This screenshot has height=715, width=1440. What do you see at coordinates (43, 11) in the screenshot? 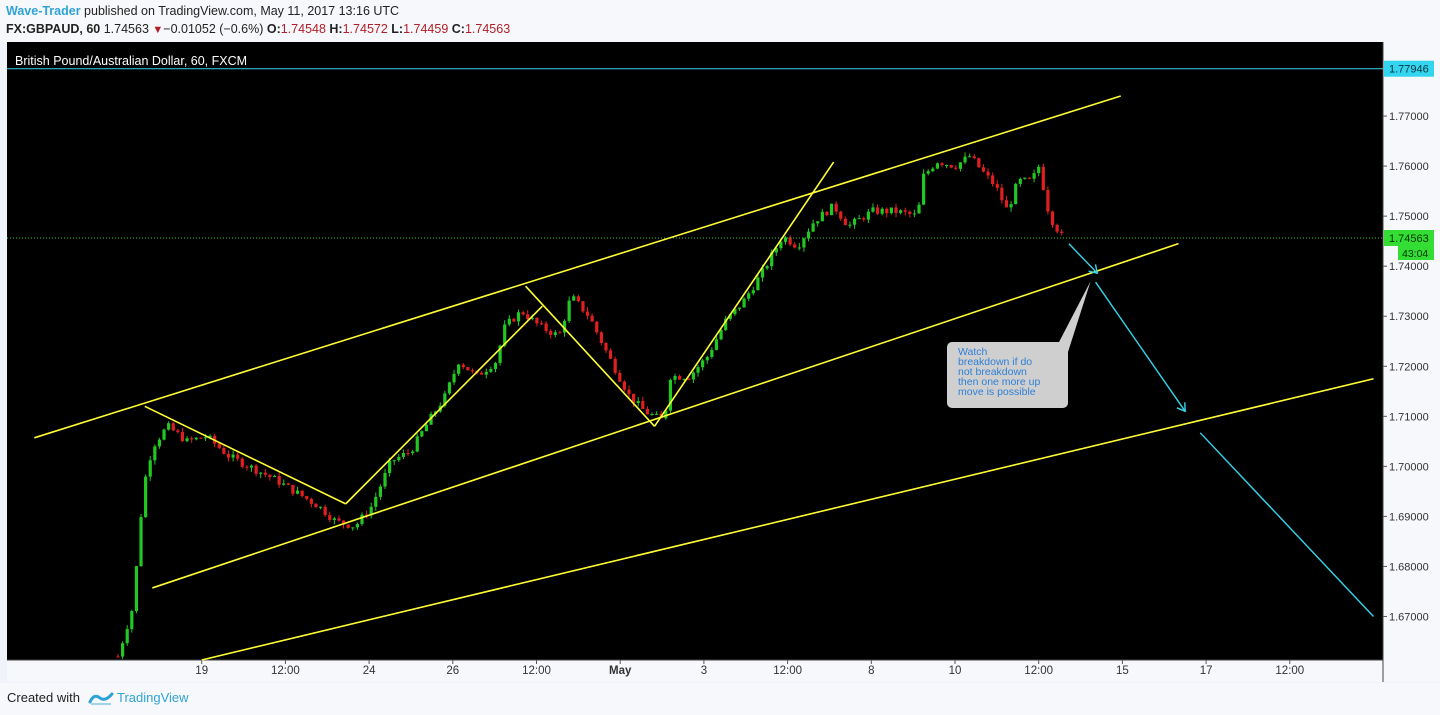
I see `author-link: Wave-Trader` at bounding box center [43, 11].